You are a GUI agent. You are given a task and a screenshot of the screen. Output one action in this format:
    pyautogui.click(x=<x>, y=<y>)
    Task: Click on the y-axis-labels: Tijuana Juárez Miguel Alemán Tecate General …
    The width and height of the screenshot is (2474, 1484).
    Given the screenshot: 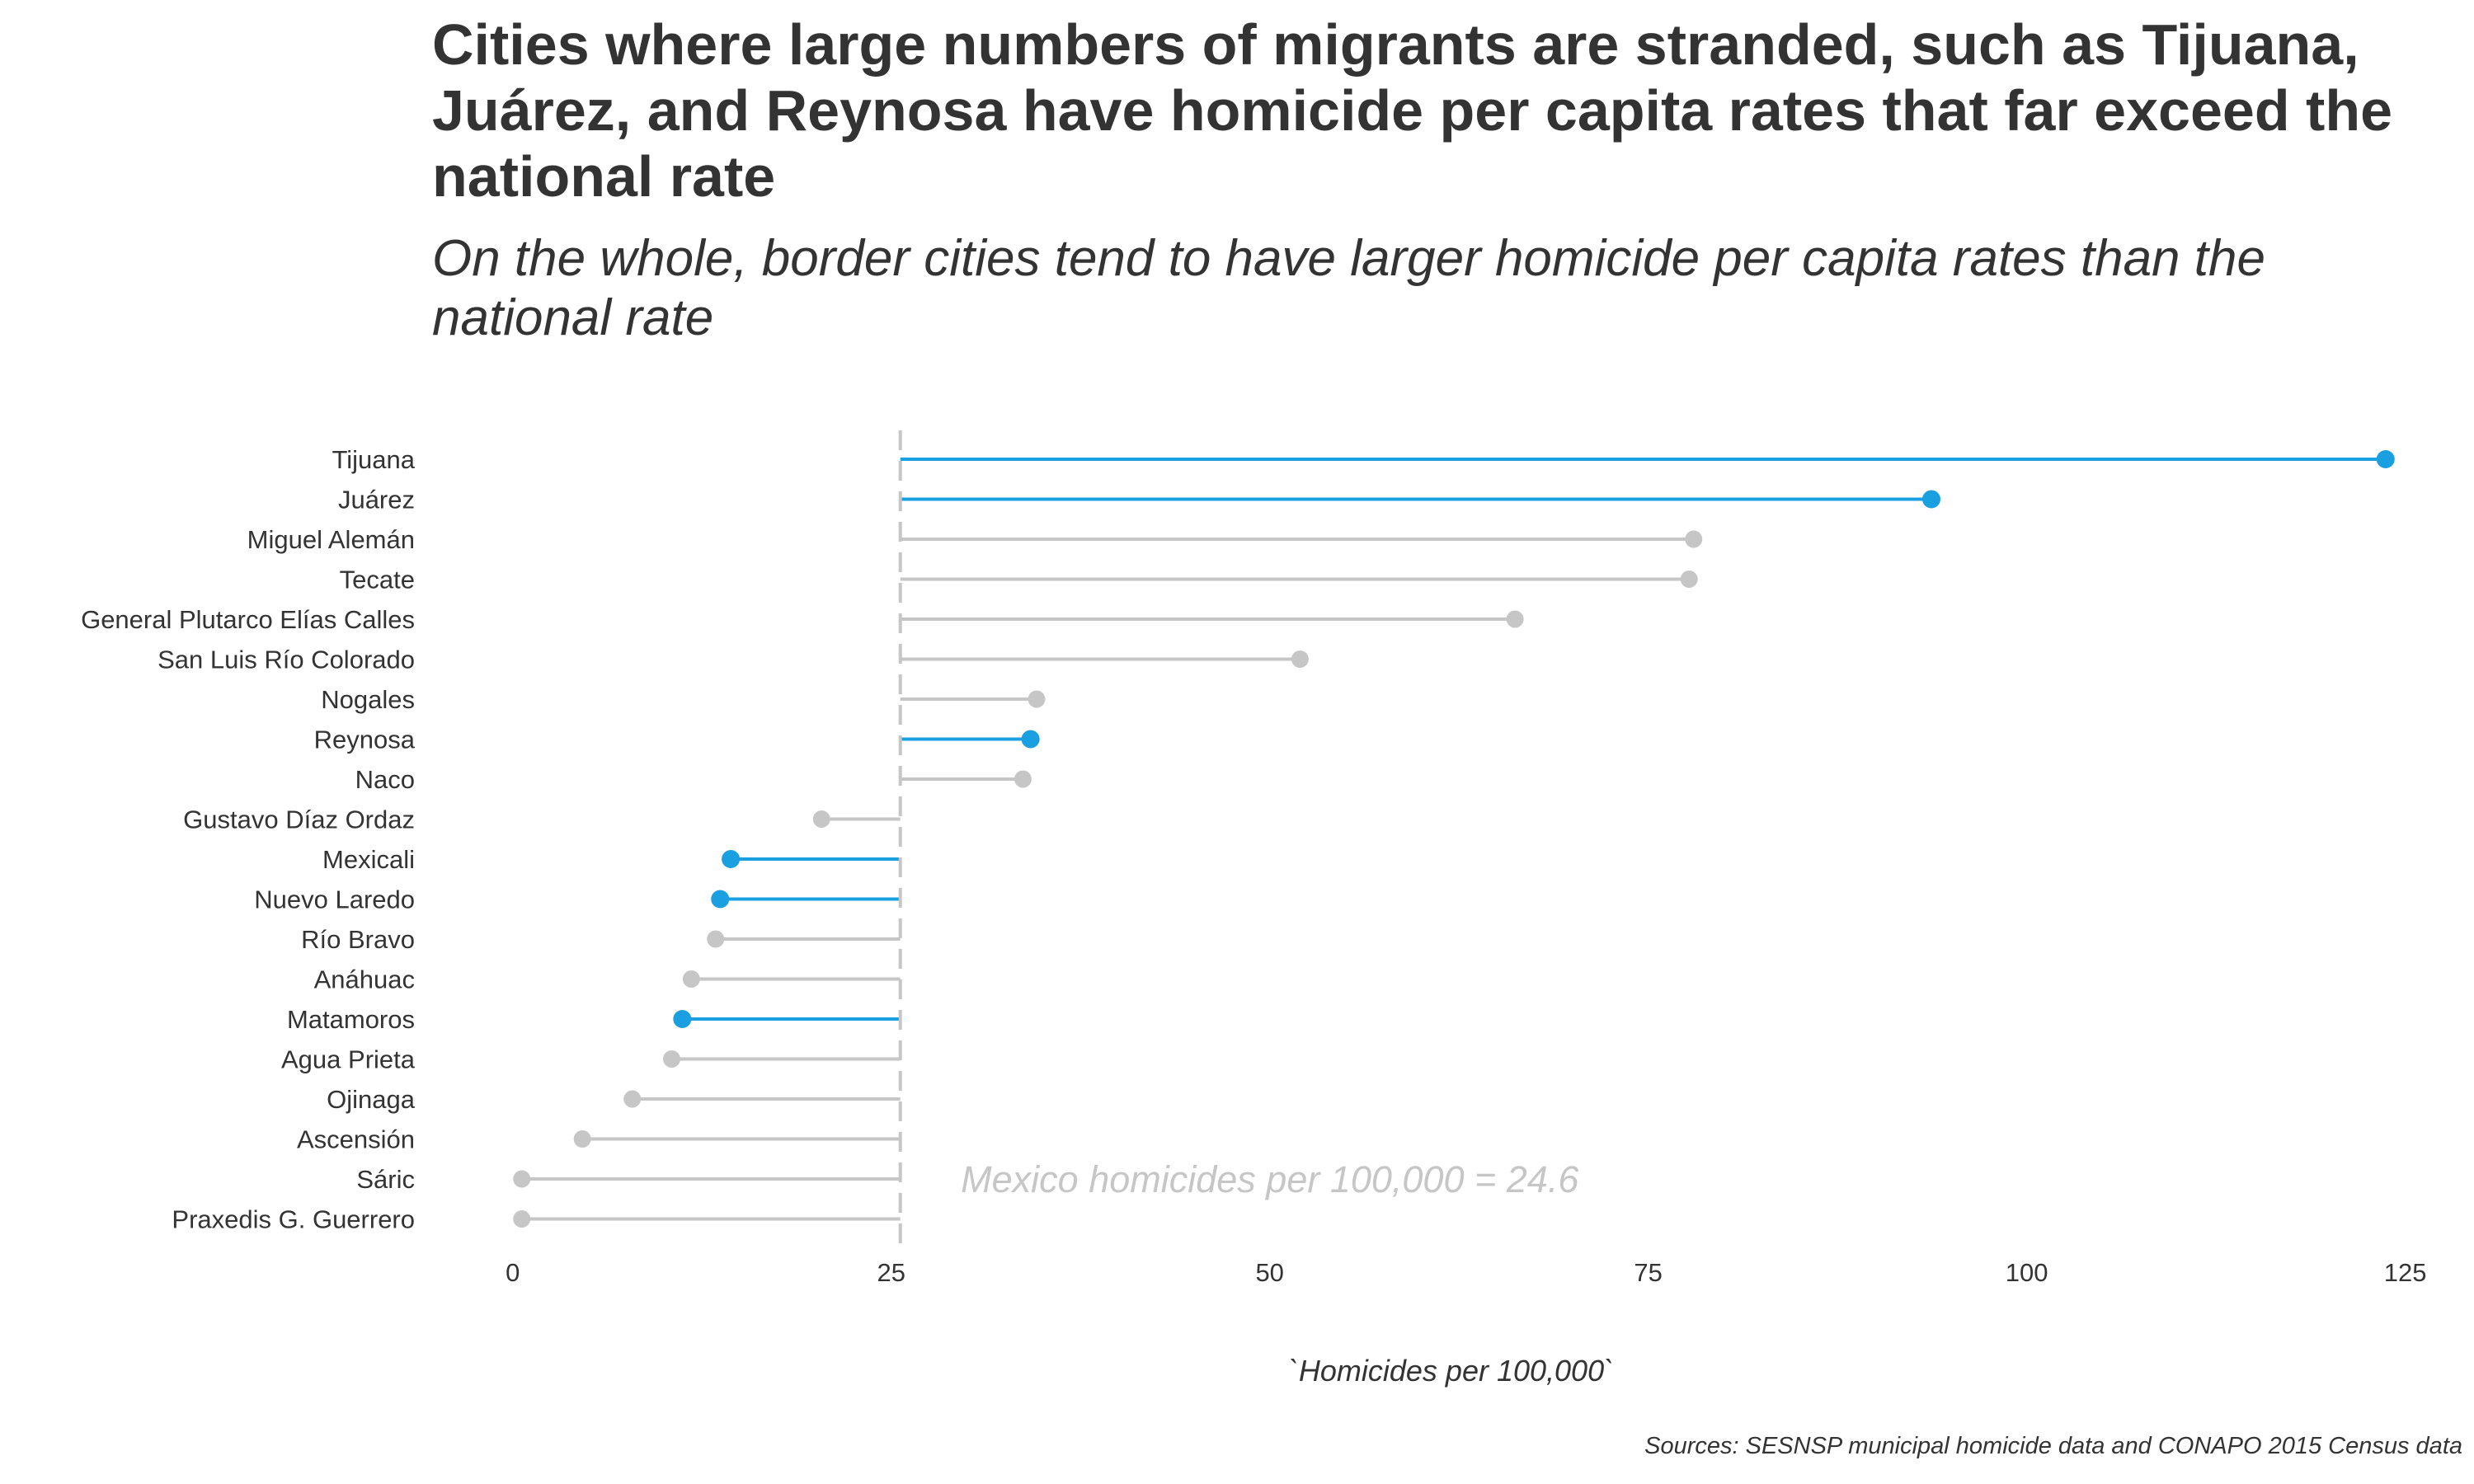 What is the action you would take?
    pyautogui.click(x=248, y=839)
    